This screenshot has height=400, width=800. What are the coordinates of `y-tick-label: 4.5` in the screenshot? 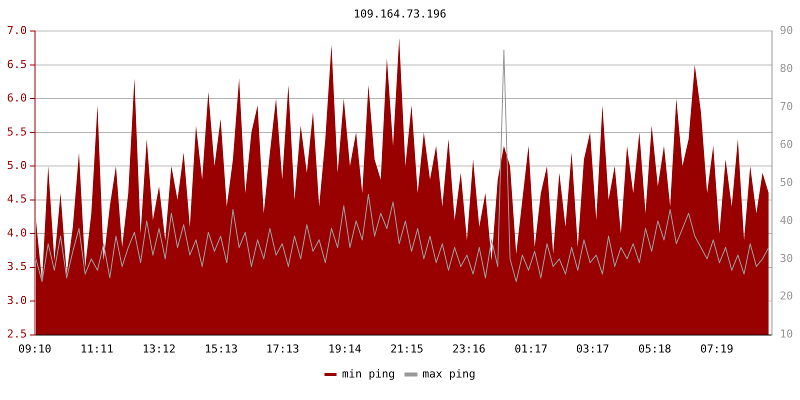 It's located at (16, 199).